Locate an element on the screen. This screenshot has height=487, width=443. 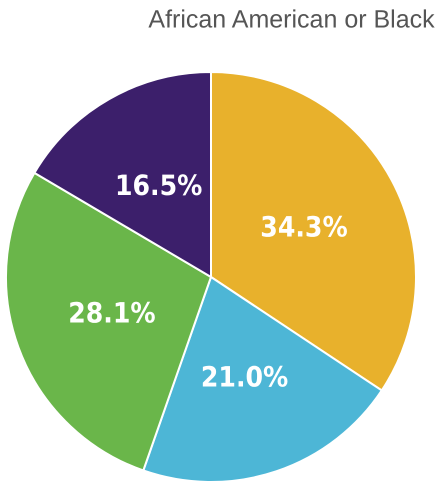
data-label: 34.3% is located at coordinates (304, 227).